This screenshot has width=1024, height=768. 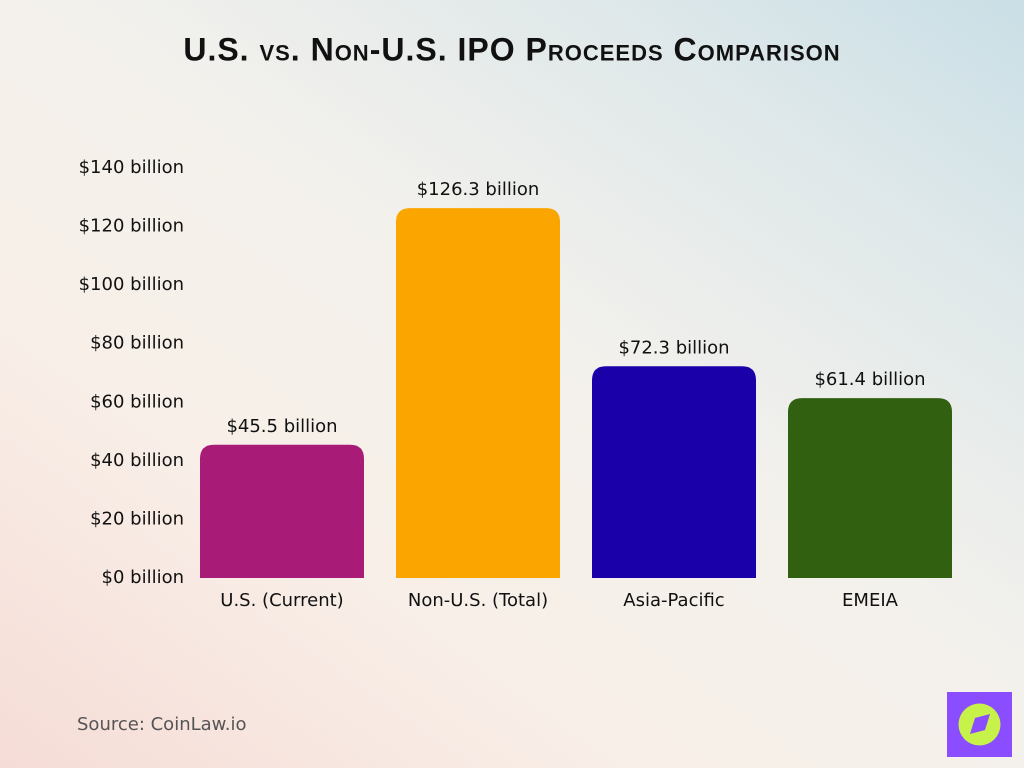 What do you see at coordinates (131, 284) in the screenshot?
I see `y-tick-label: $100 billion` at bounding box center [131, 284].